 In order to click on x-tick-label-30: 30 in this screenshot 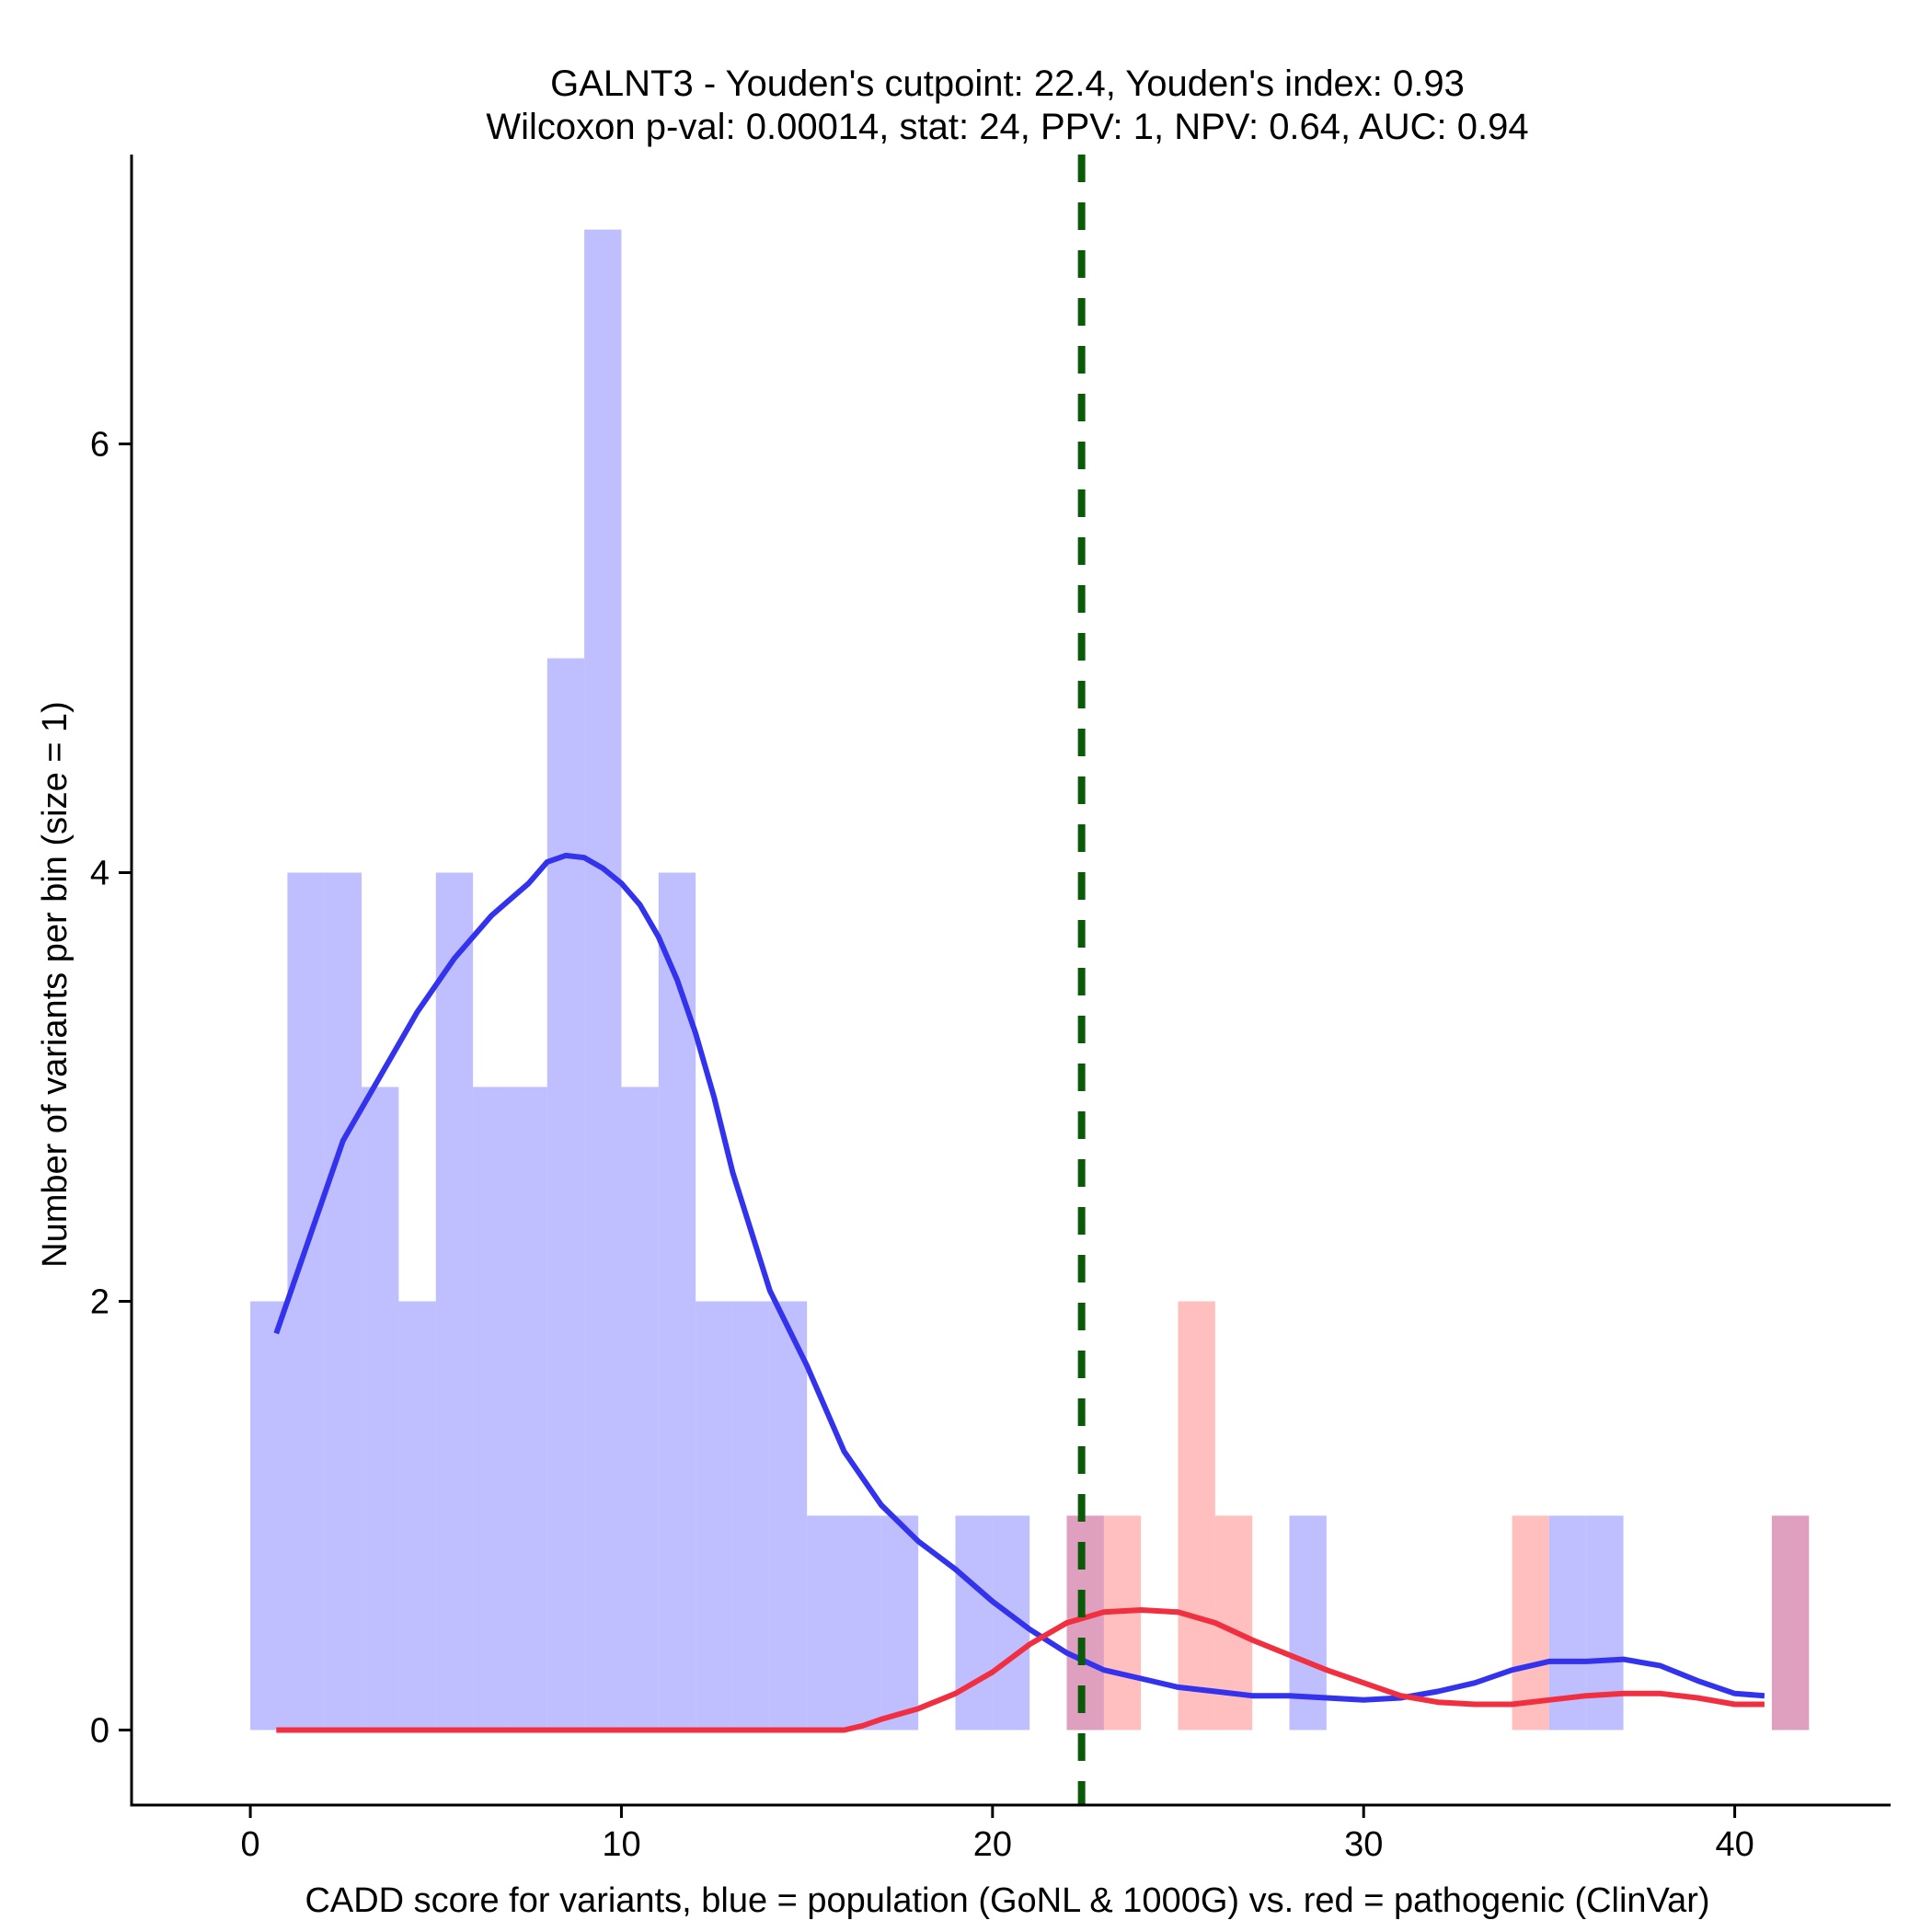, I will do `click(1363, 1844)`.